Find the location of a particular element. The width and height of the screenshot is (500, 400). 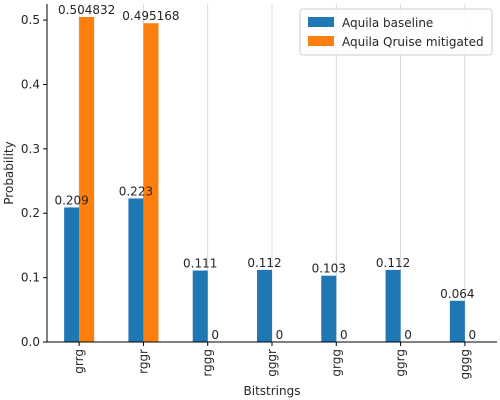

x-tick-label-gggg: gggg is located at coordinates (465, 364).